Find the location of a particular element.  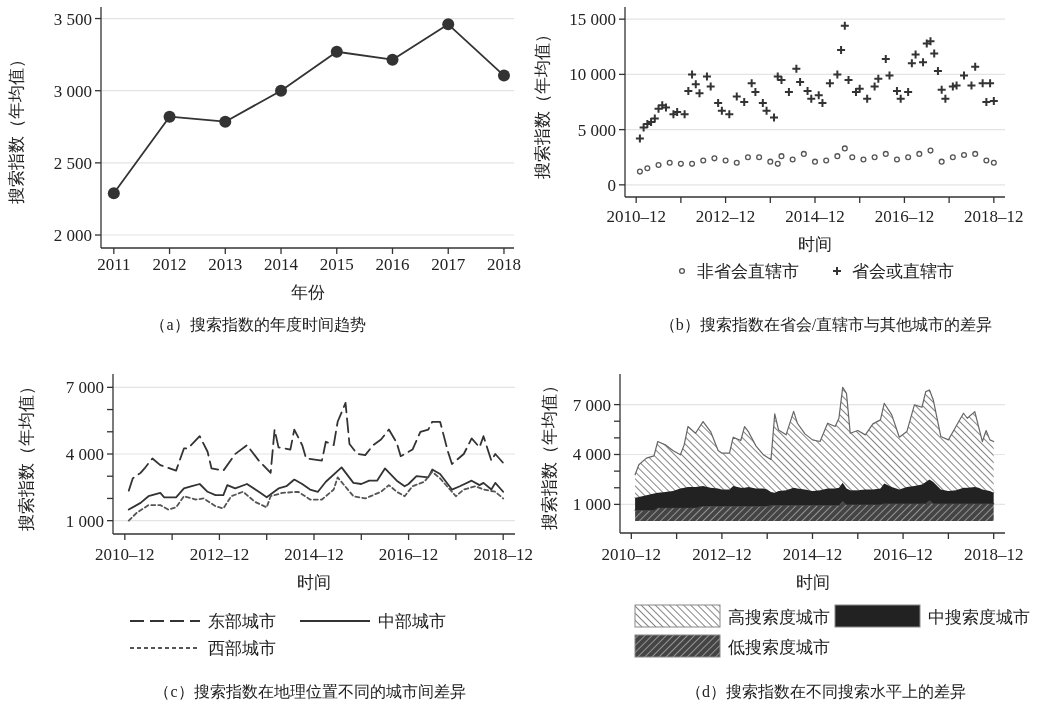

y-tick-label: 5 000 is located at coordinates (596, 130).